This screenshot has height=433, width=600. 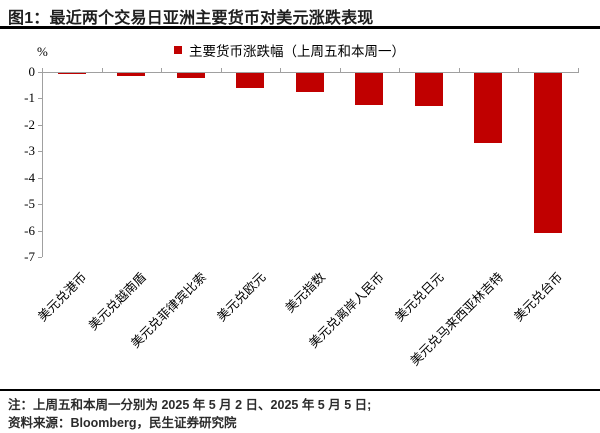 I want to click on x-axis-category-label: 美元兑港币, so click(x=62, y=297).